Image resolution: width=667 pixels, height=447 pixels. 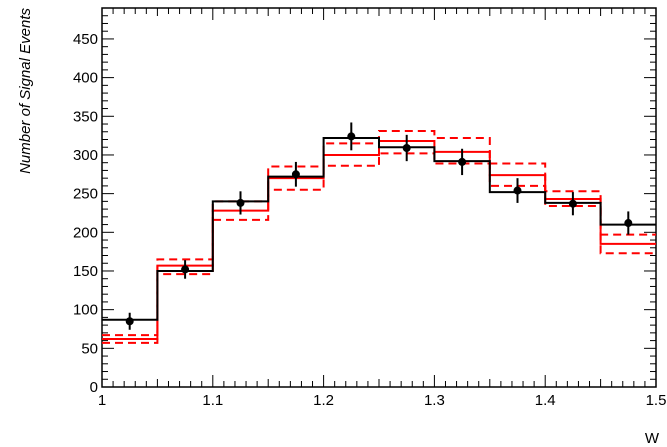 I want to click on y-axis-title: Number of Signal Events, so click(x=25, y=91).